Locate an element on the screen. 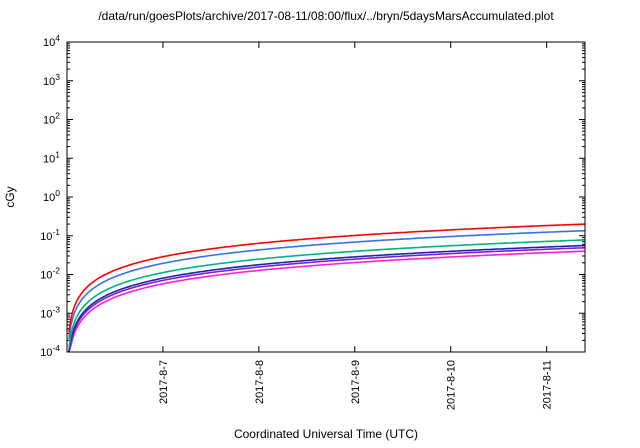 The width and height of the screenshot is (640, 448). x-tick-label: 2017-8-8 is located at coordinates (260, 382).